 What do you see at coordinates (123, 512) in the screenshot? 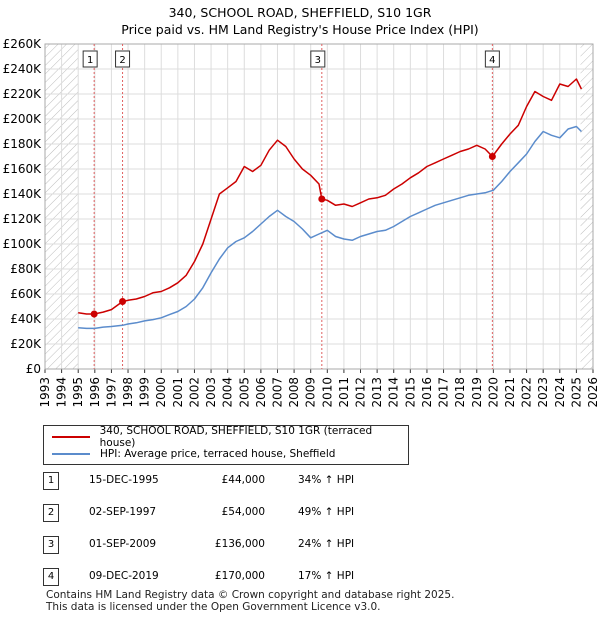
I see `sale-date: 02-SEP-1997` at bounding box center [123, 512].